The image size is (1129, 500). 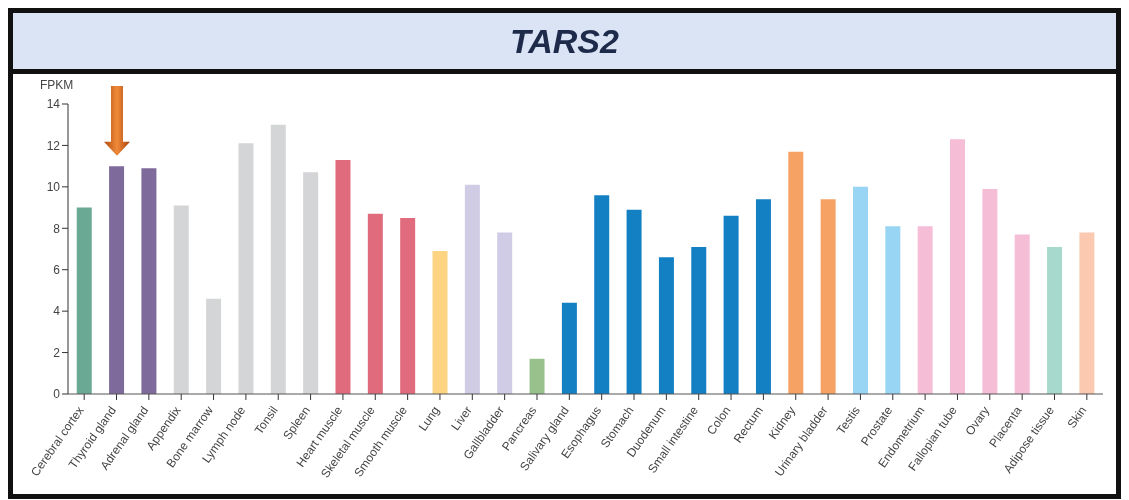 What do you see at coordinates (57, 85) in the screenshot?
I see `y-axis-title: FPKM` at bounding box center [57, 85].